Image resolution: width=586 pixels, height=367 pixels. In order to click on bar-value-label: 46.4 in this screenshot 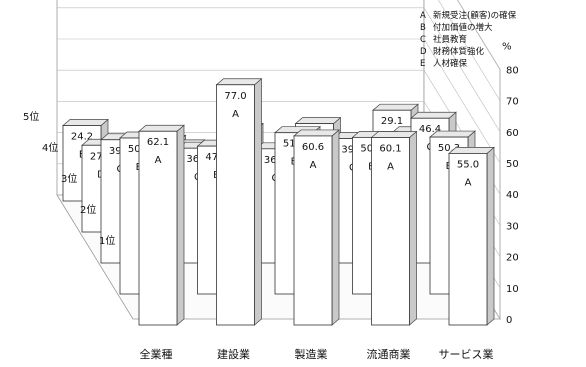, I will do `click(430, 129)`.